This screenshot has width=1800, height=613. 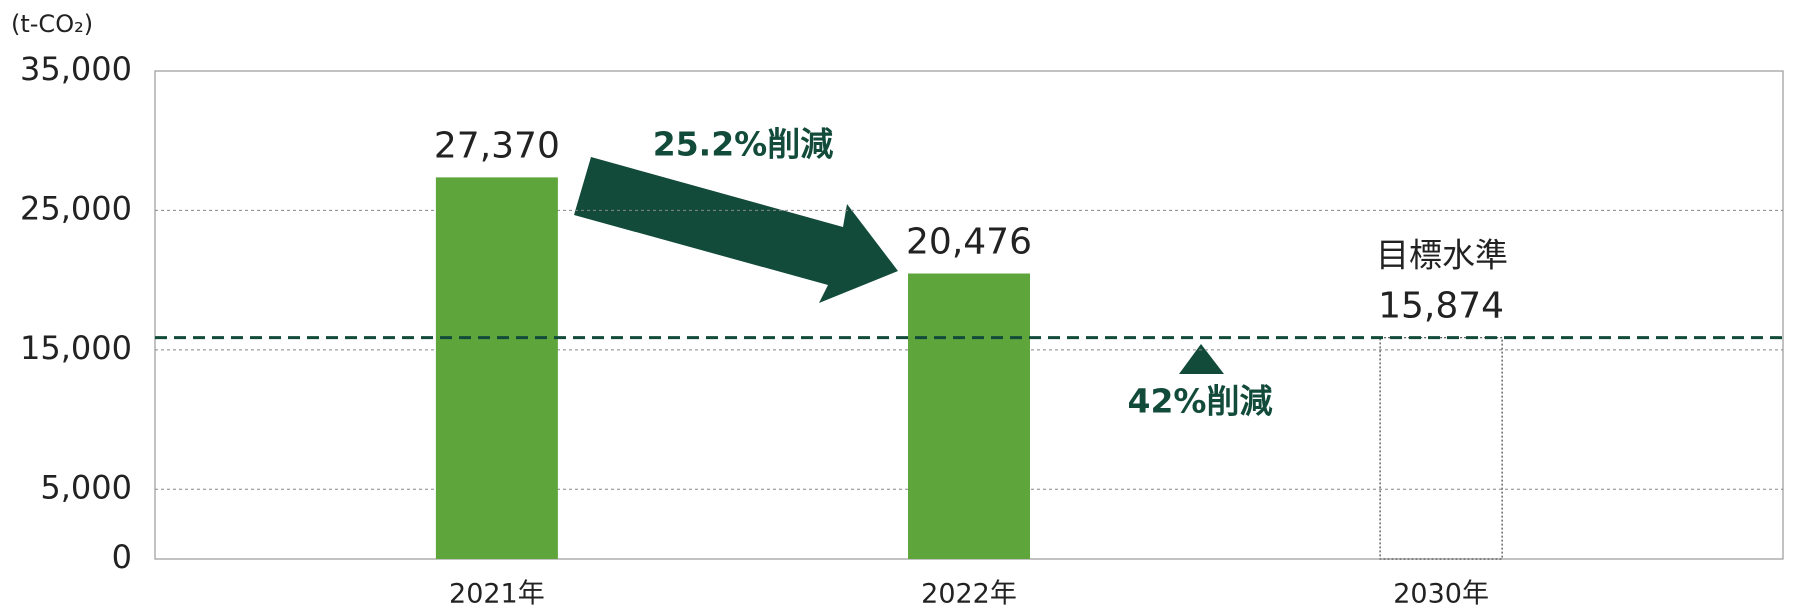 I want to click on reduction-arrow, so click(x=736, y=230).